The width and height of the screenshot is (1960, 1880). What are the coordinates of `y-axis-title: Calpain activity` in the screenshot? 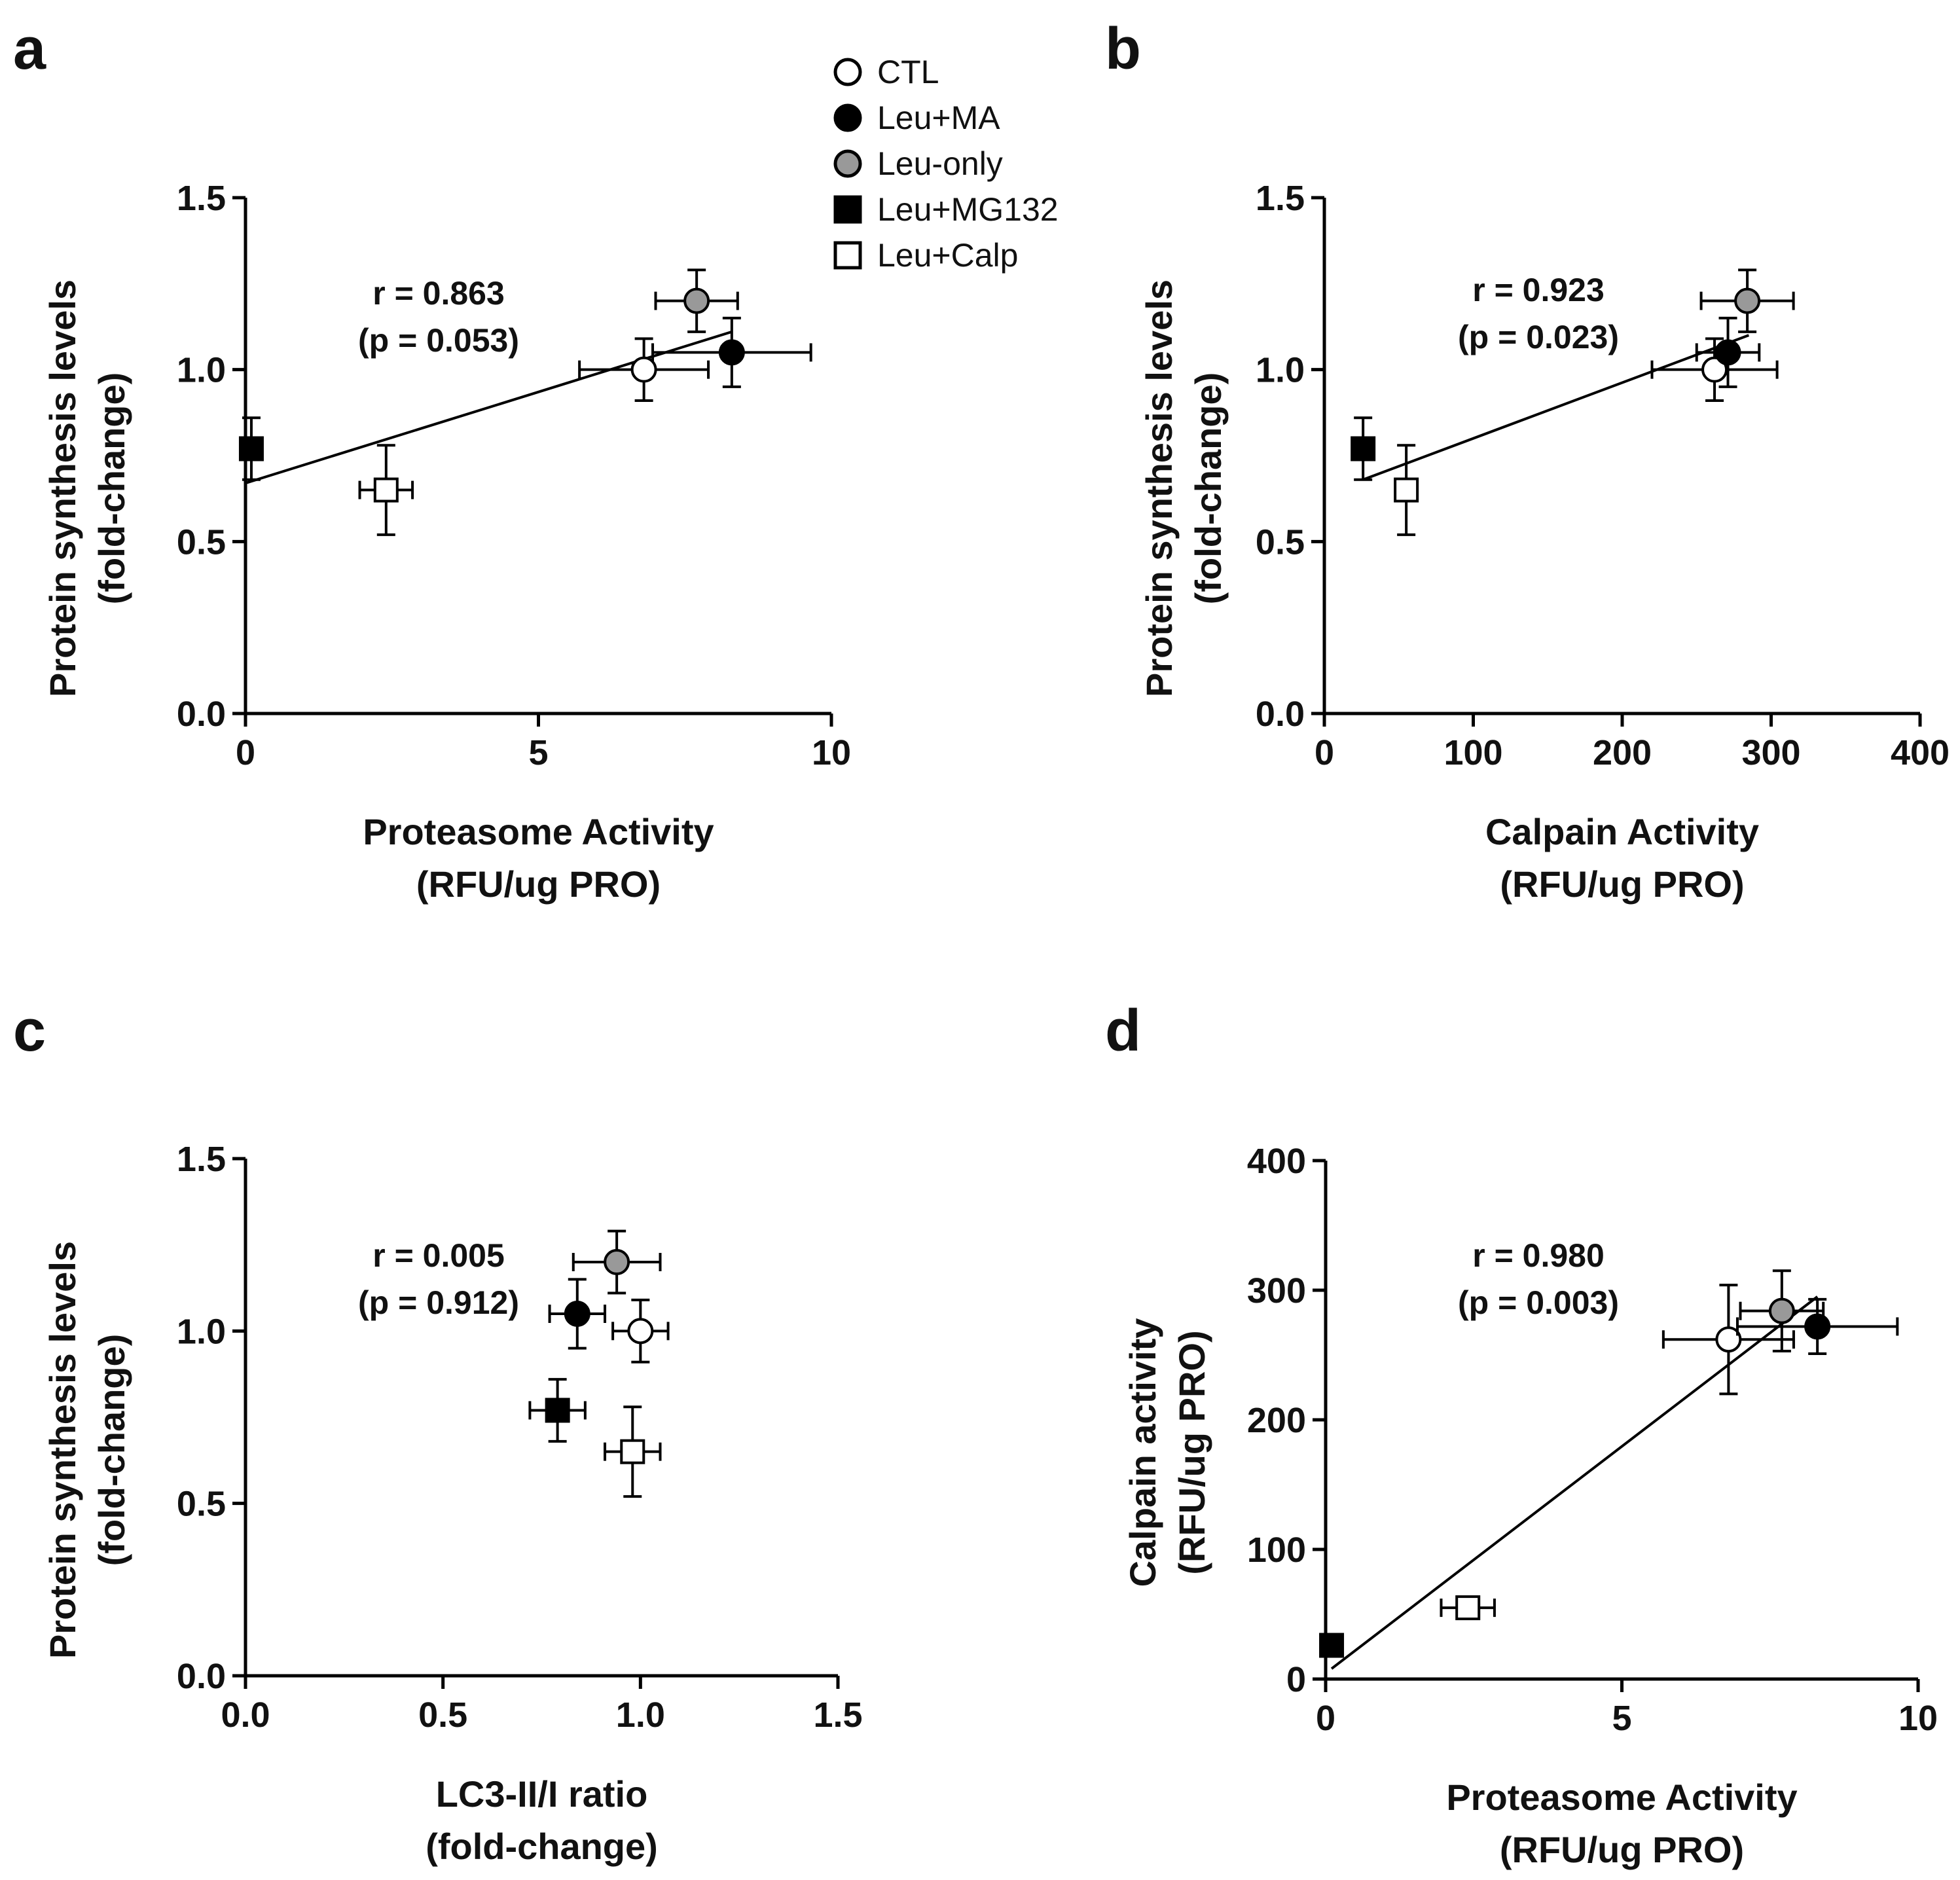 It's located at (1142, 1452).